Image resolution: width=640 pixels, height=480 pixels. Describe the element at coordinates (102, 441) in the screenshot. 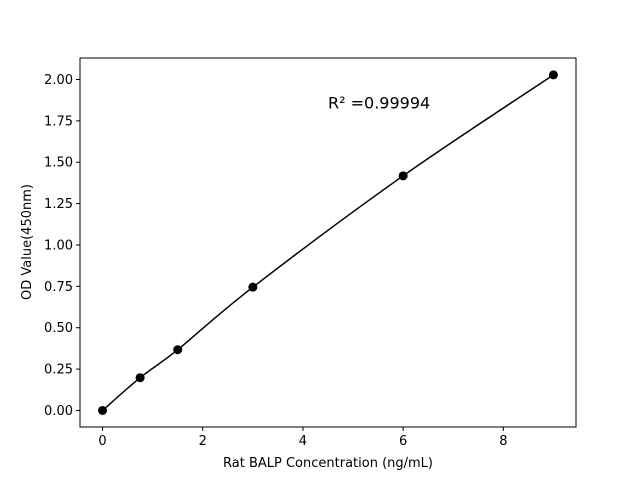

I see `x-tick-label: 0` at that location.